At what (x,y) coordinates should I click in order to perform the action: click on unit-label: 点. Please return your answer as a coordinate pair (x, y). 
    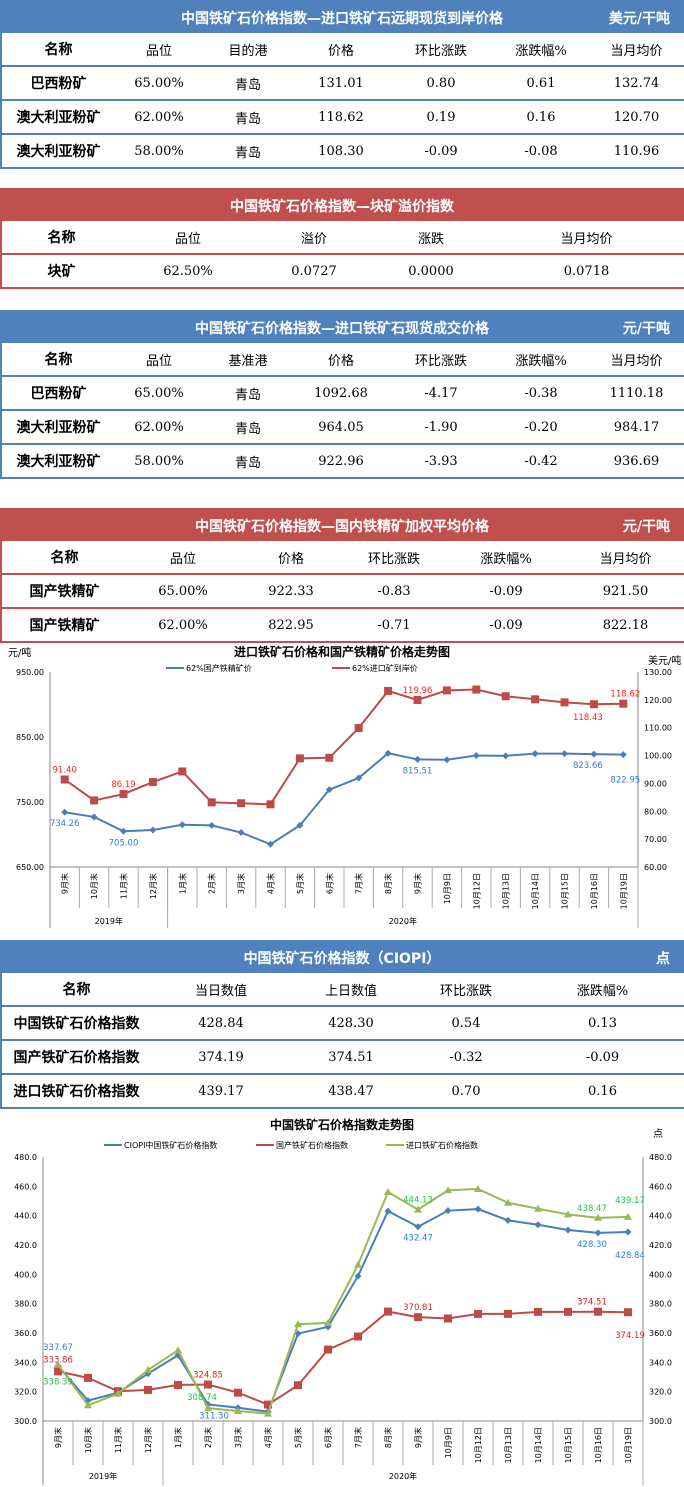
    Looking at the image, I should click on (663, 959).